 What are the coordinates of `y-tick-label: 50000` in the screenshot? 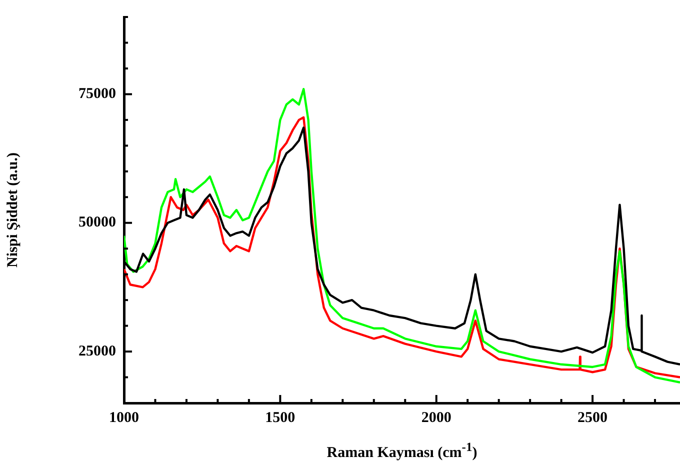 It's located at (97, 222).